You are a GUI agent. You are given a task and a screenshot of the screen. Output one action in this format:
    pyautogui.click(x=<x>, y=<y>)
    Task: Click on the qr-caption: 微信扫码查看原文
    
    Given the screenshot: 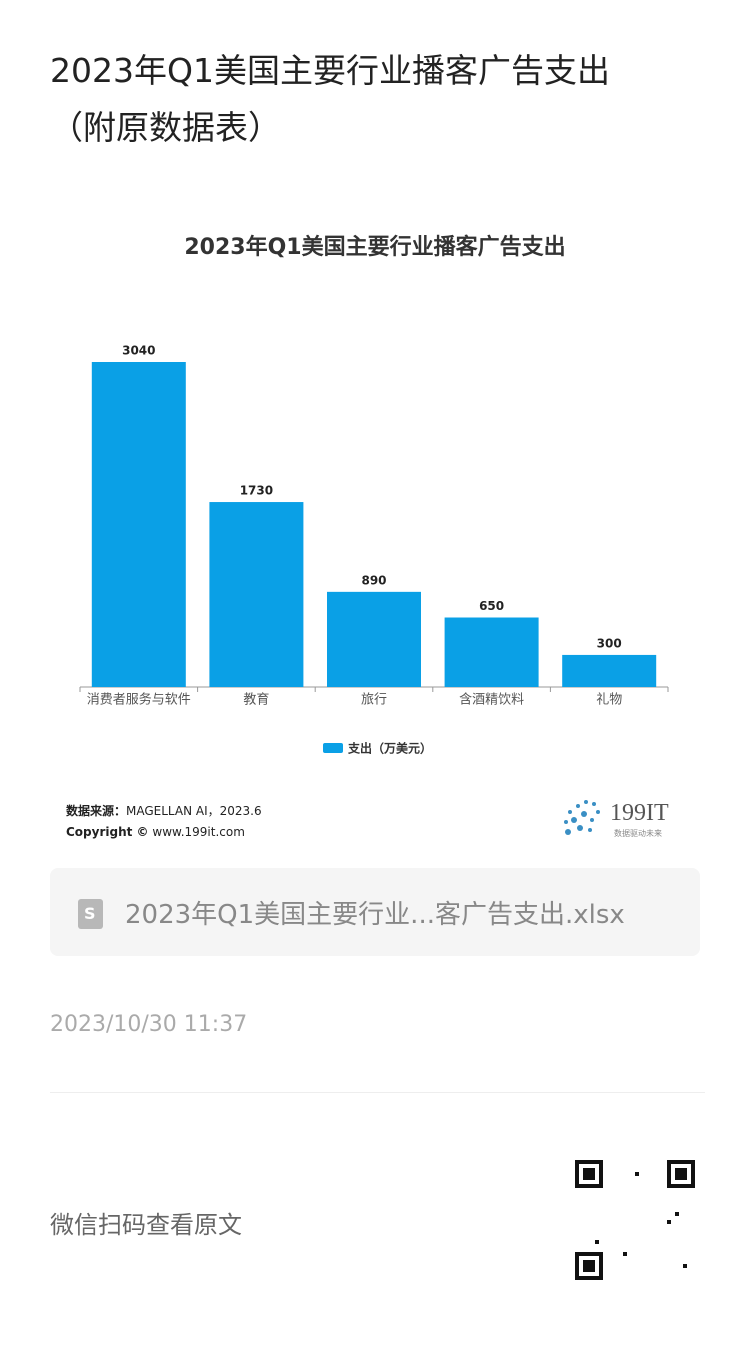 What is the action you would take?
    pyautogui.click(x=146, y=1225)
    